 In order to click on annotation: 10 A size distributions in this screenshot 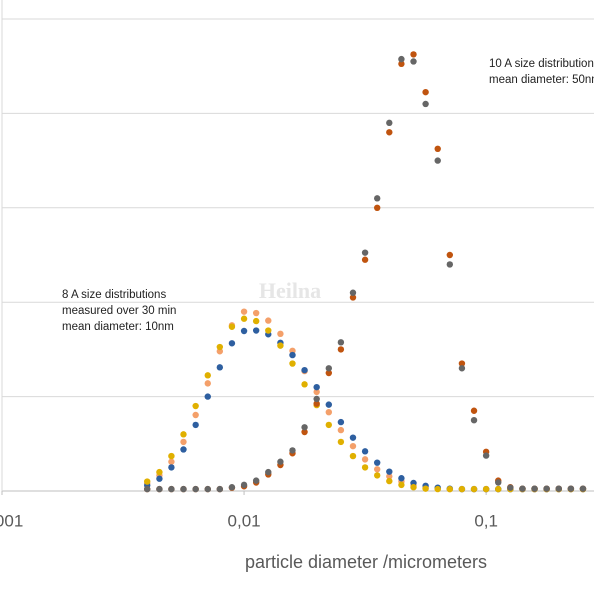, I will do `click(541, 64)`.